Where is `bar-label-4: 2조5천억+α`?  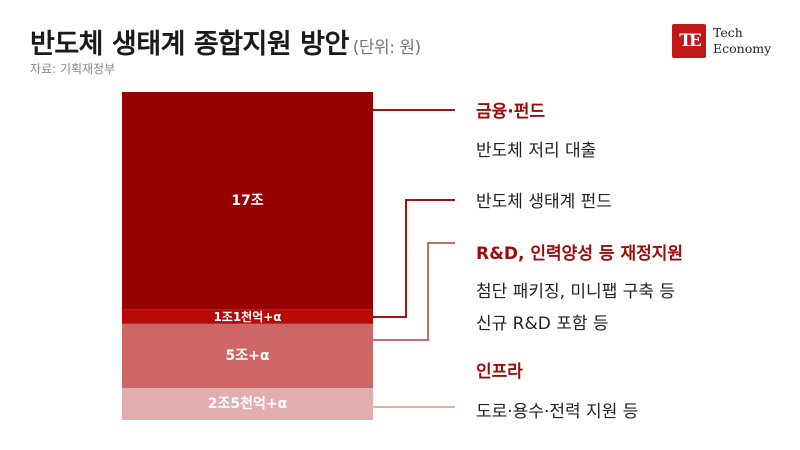 bar-label-4: 2조5천억+α is located at coordinates (248, 404).